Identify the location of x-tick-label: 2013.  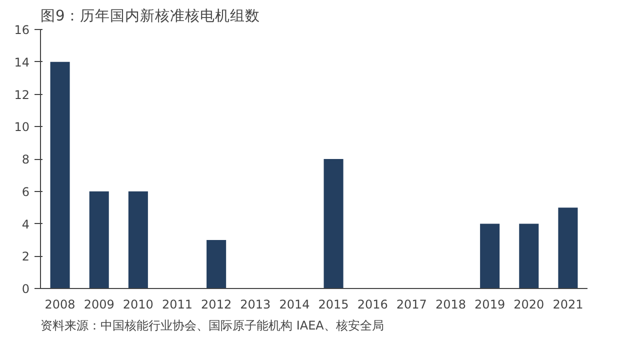
(255, 305).